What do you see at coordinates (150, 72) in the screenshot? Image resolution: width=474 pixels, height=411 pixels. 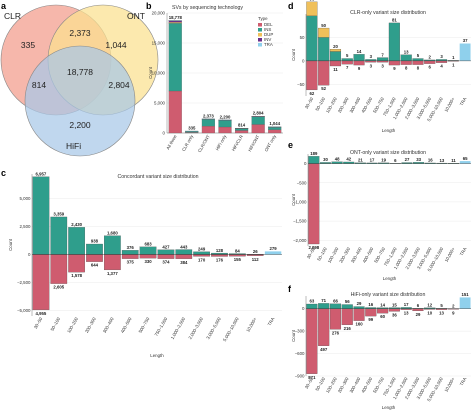 I see `chart-b-ylabel: Count` at bounding box center [150, 72].